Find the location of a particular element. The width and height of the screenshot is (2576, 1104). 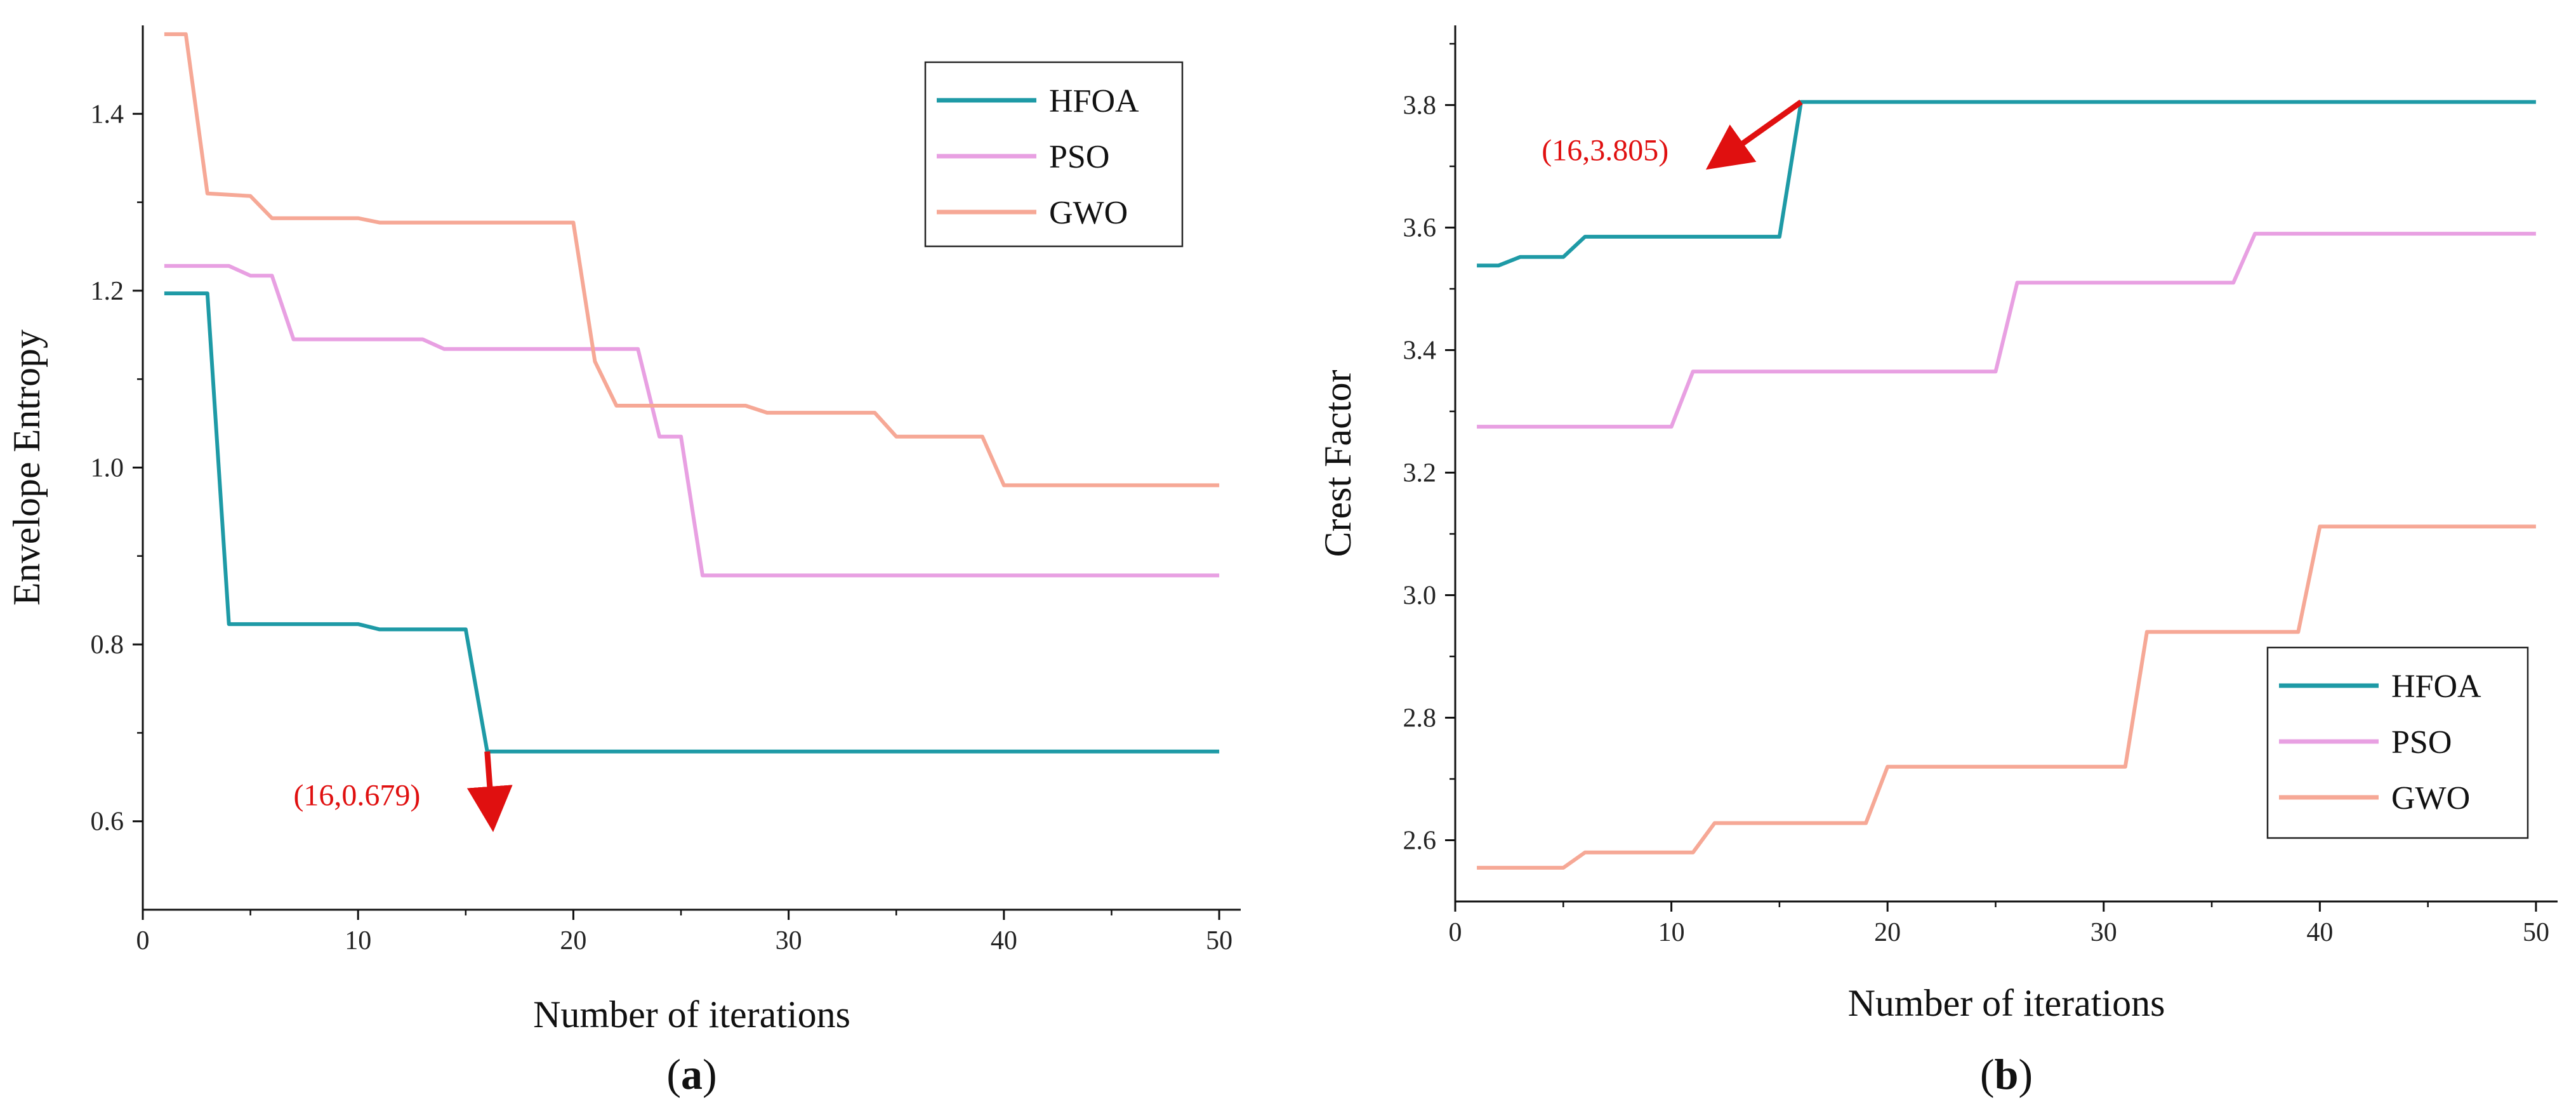

panel-label: (a) is located at coordinates (691, 1074).